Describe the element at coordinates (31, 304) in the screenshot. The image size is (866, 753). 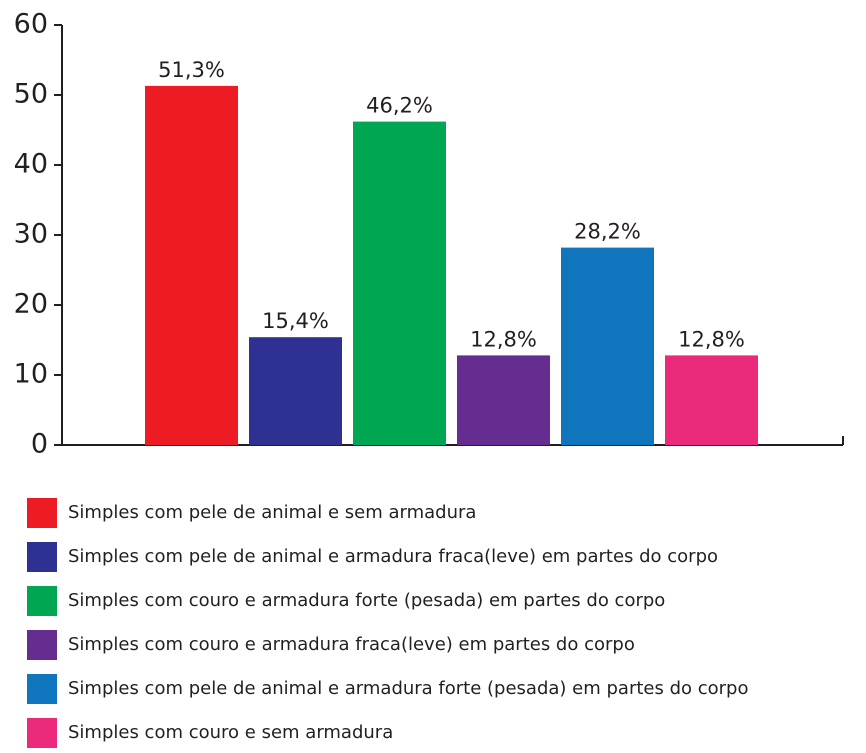
I see `y-tick-label: 20` at that location.